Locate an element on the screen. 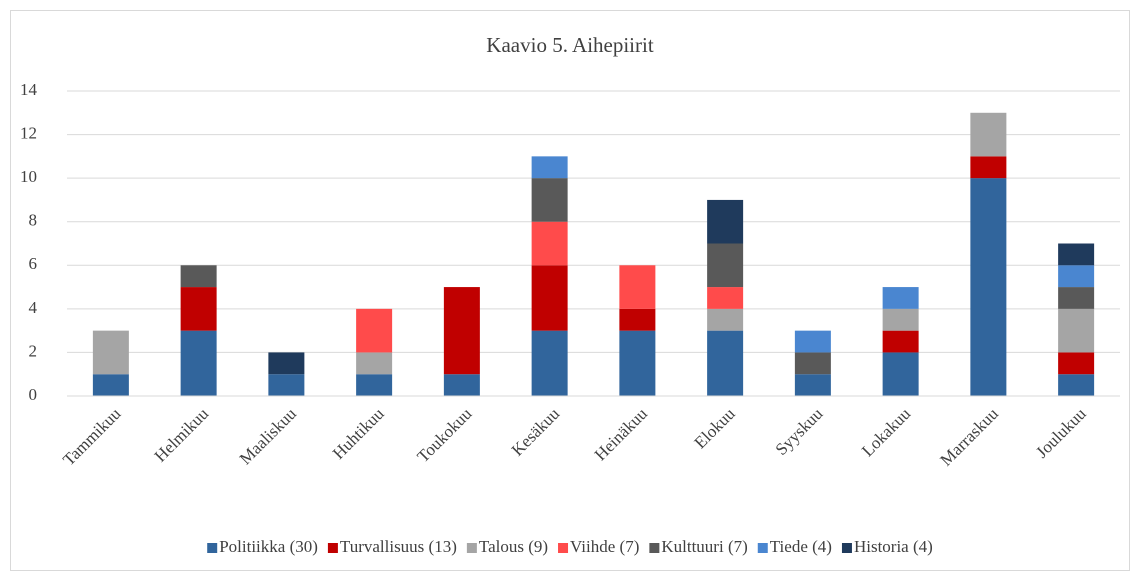 Image resolution: width=1141 pixels, height=586 pixels. y-tick-label: 12 is located at coordinates (28, 132).